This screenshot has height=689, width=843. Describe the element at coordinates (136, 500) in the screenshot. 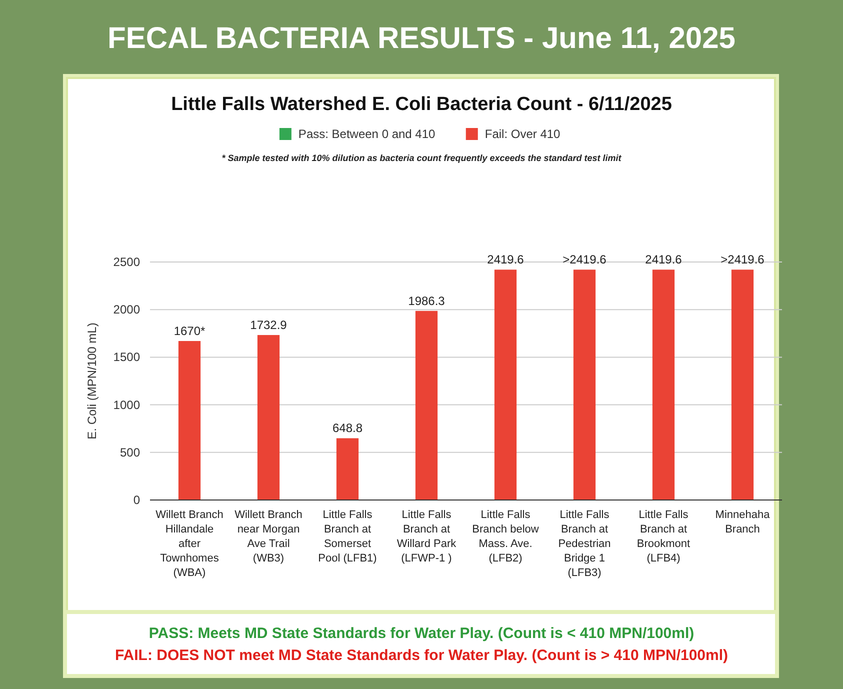

I see `y-tick-label: 0` at that location.